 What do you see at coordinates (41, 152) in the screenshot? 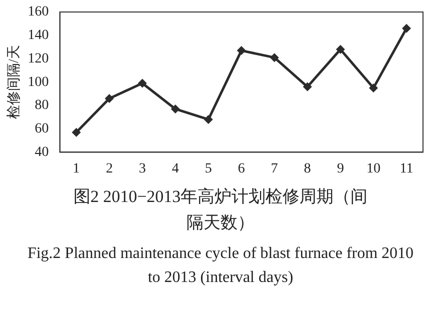
I see `y-tick-label: 40` at bounding box center [41, 152].